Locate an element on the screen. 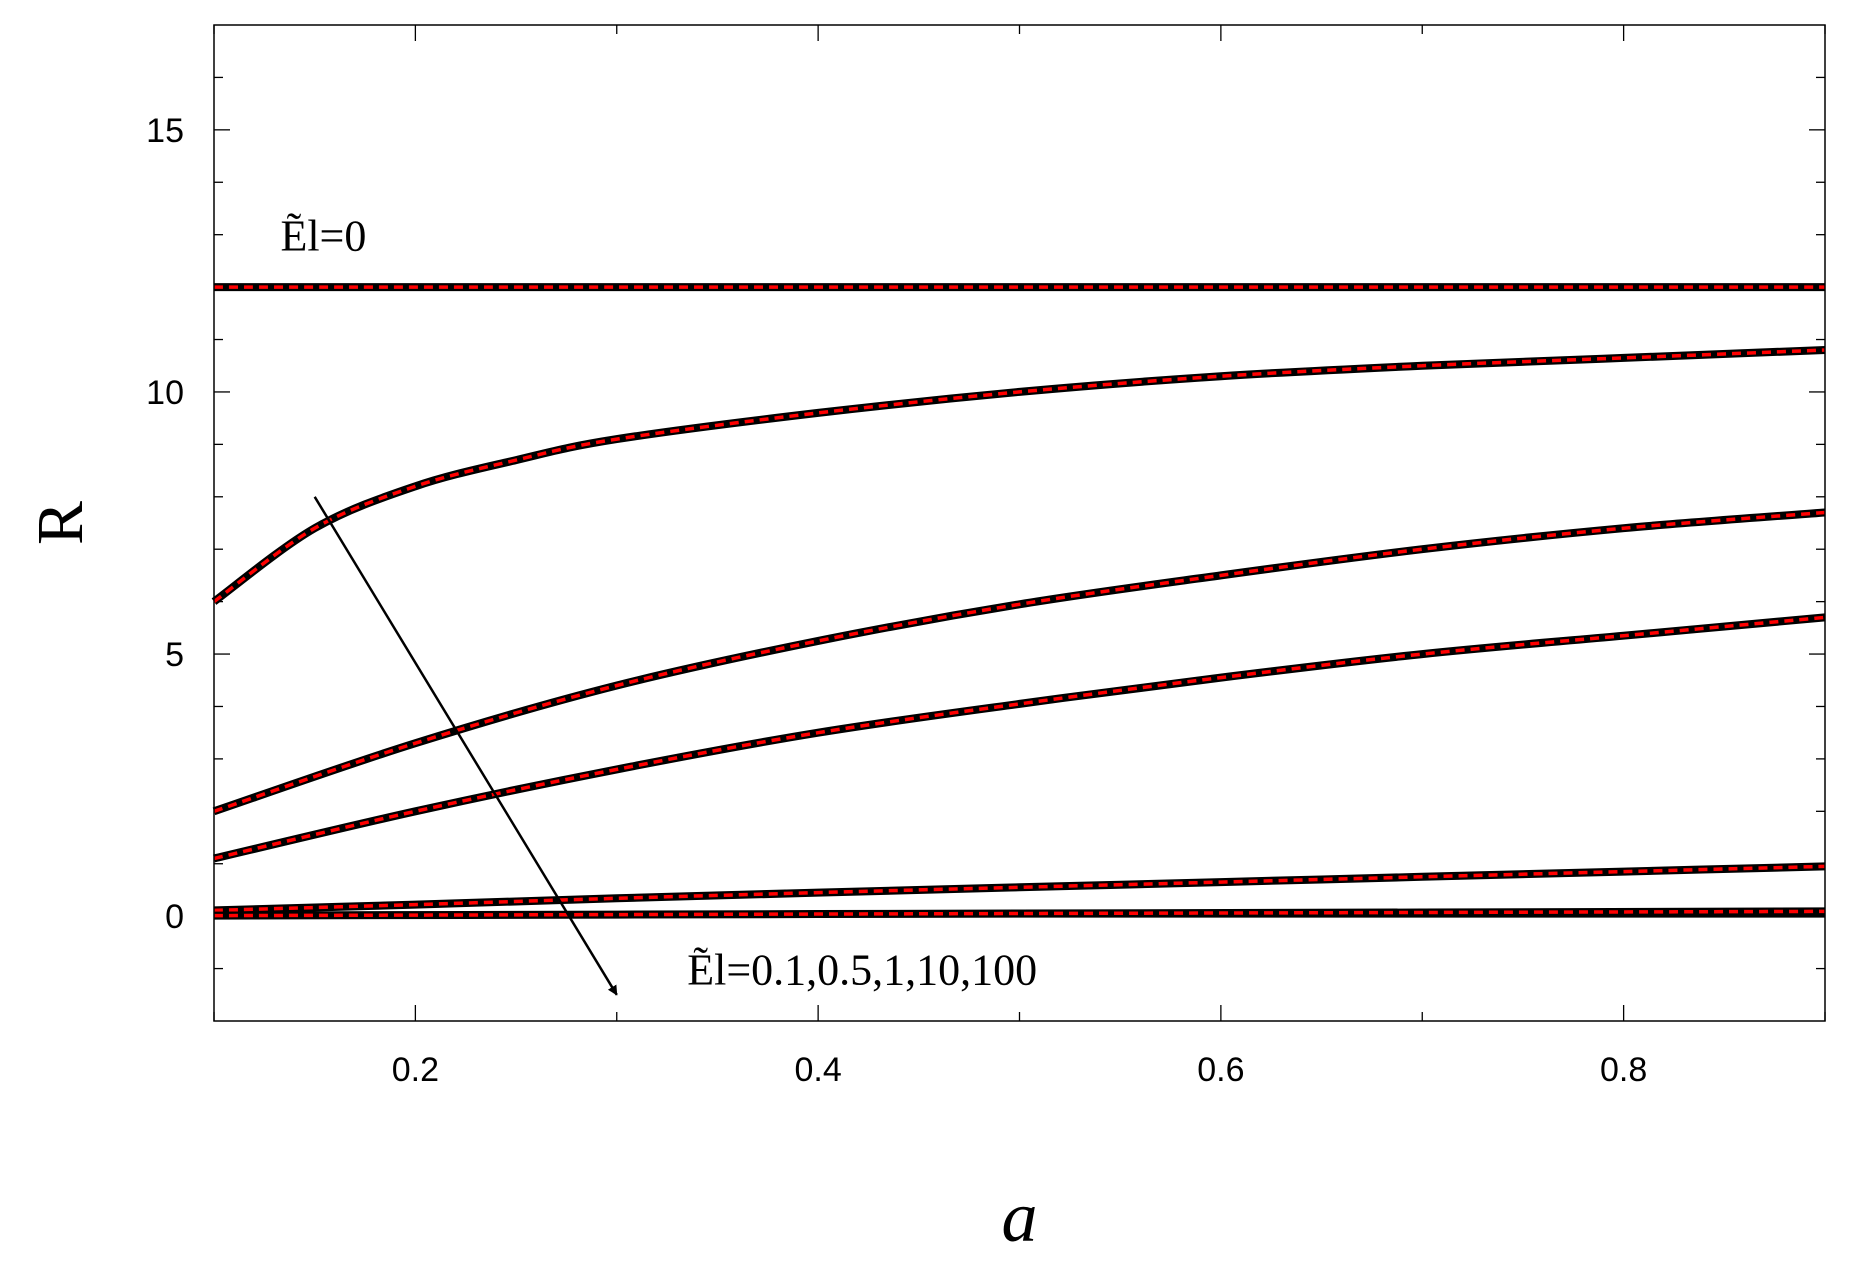 The width and height of the screenshot is (1857, 1268). y-tick-label: 0 is located at coordinates (174, 917).